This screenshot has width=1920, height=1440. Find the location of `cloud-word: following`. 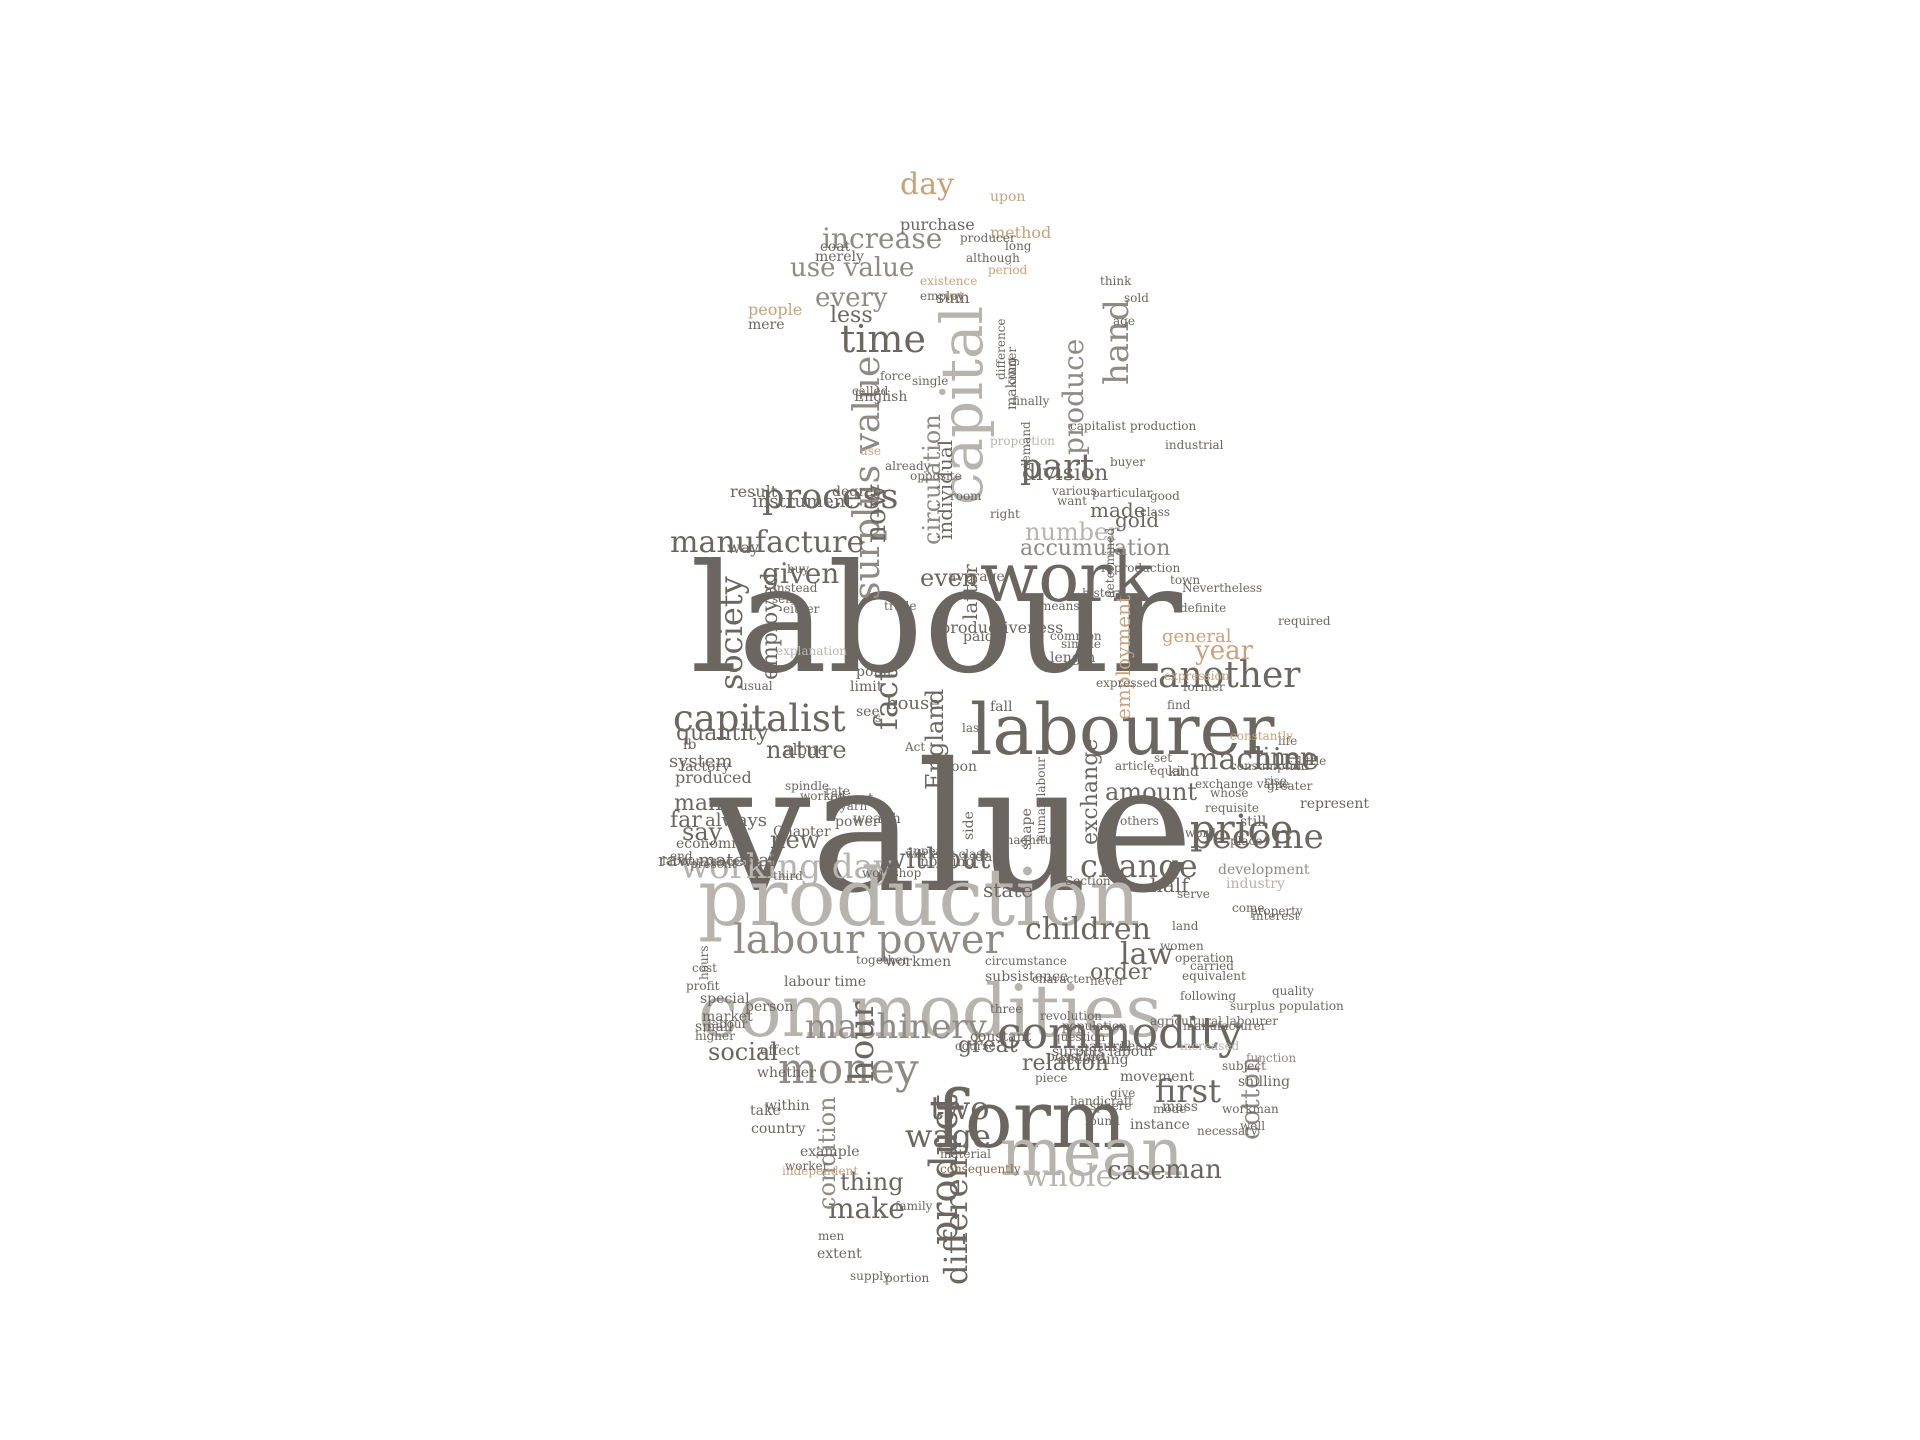

cloud-word: following is located at coordinates (1208, 996).